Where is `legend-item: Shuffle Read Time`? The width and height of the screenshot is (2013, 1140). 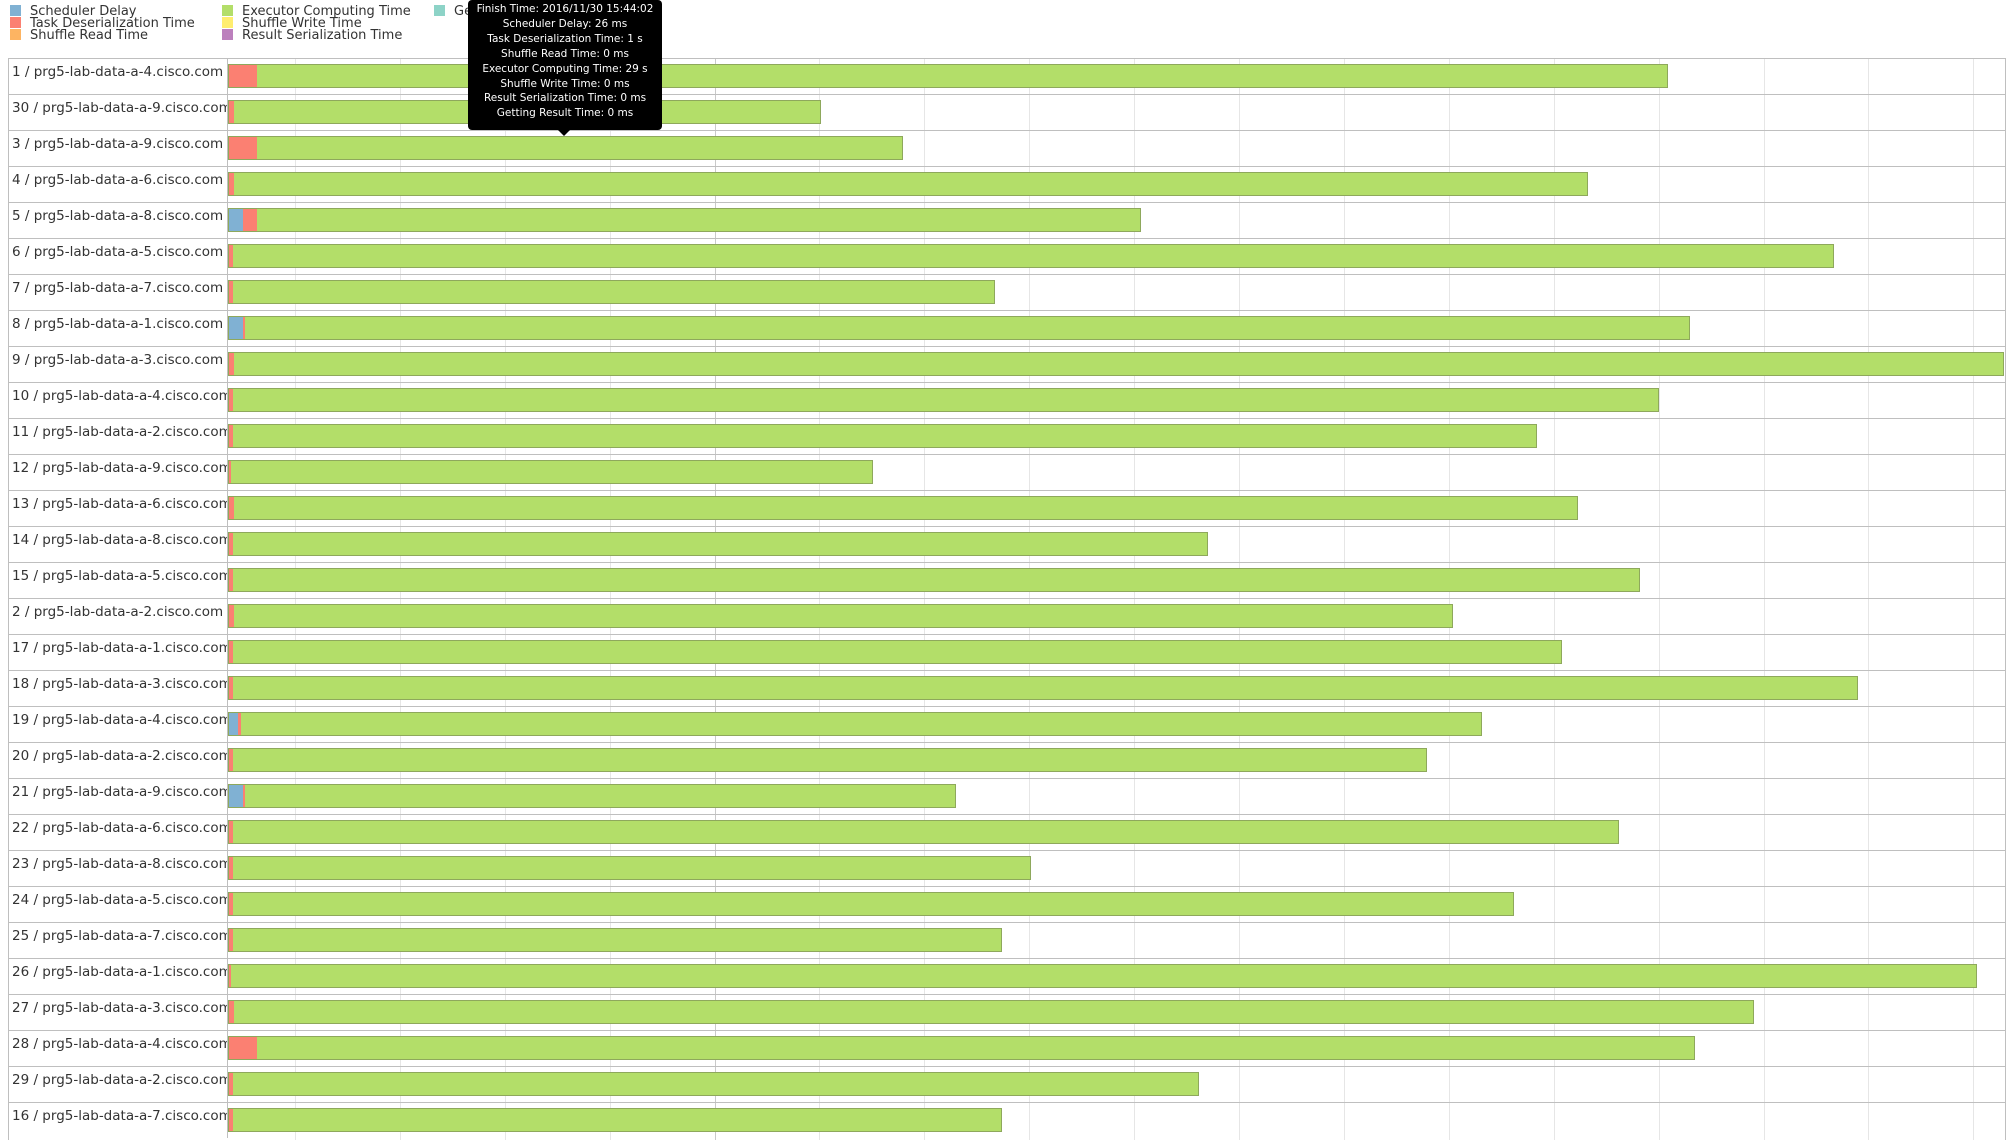 legend-item: Shuffle Read Time is located at coordinates (79, 35).